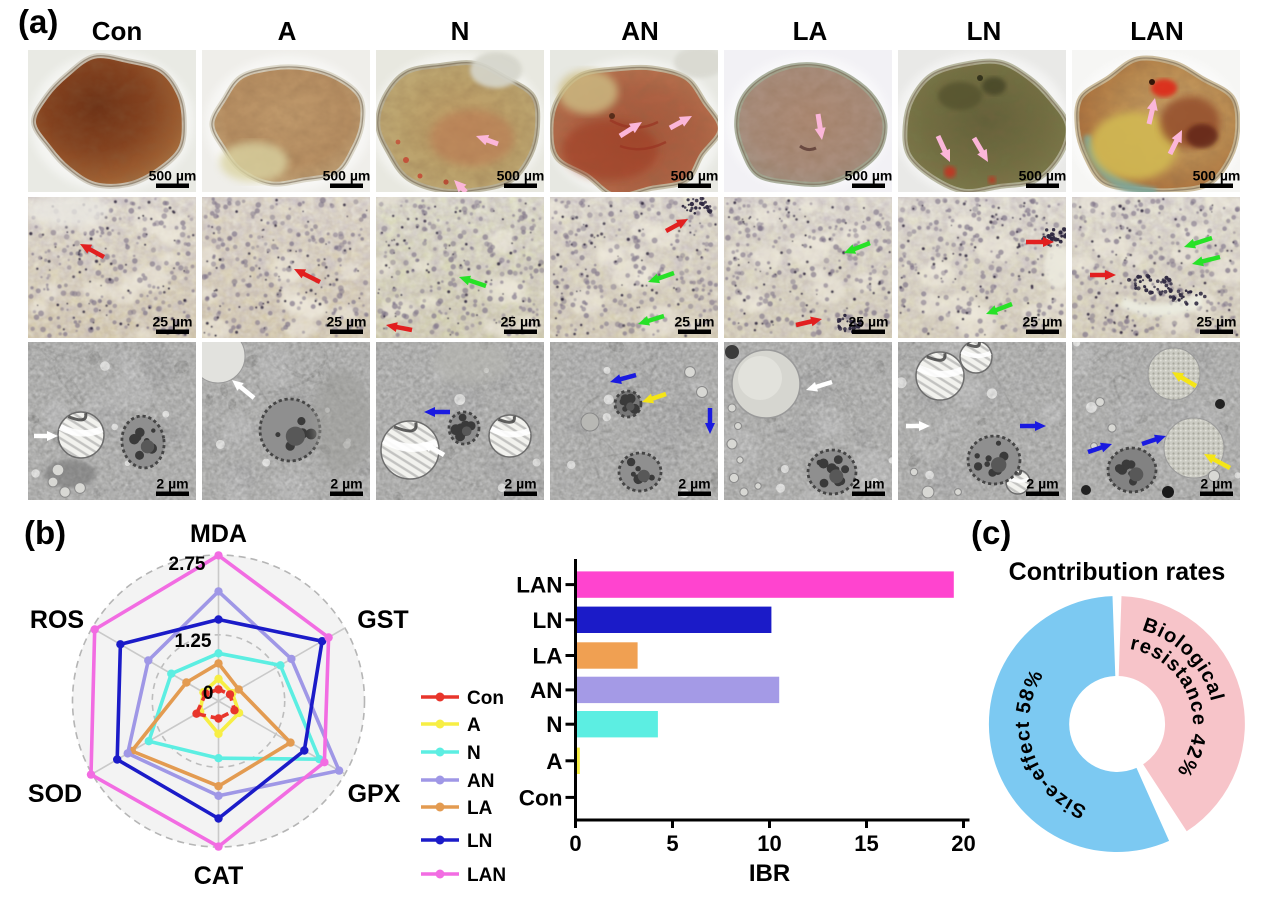 The height and width of the screenshot is (906, 1268). I want to click on svg-text: 15, so click(866, 843).